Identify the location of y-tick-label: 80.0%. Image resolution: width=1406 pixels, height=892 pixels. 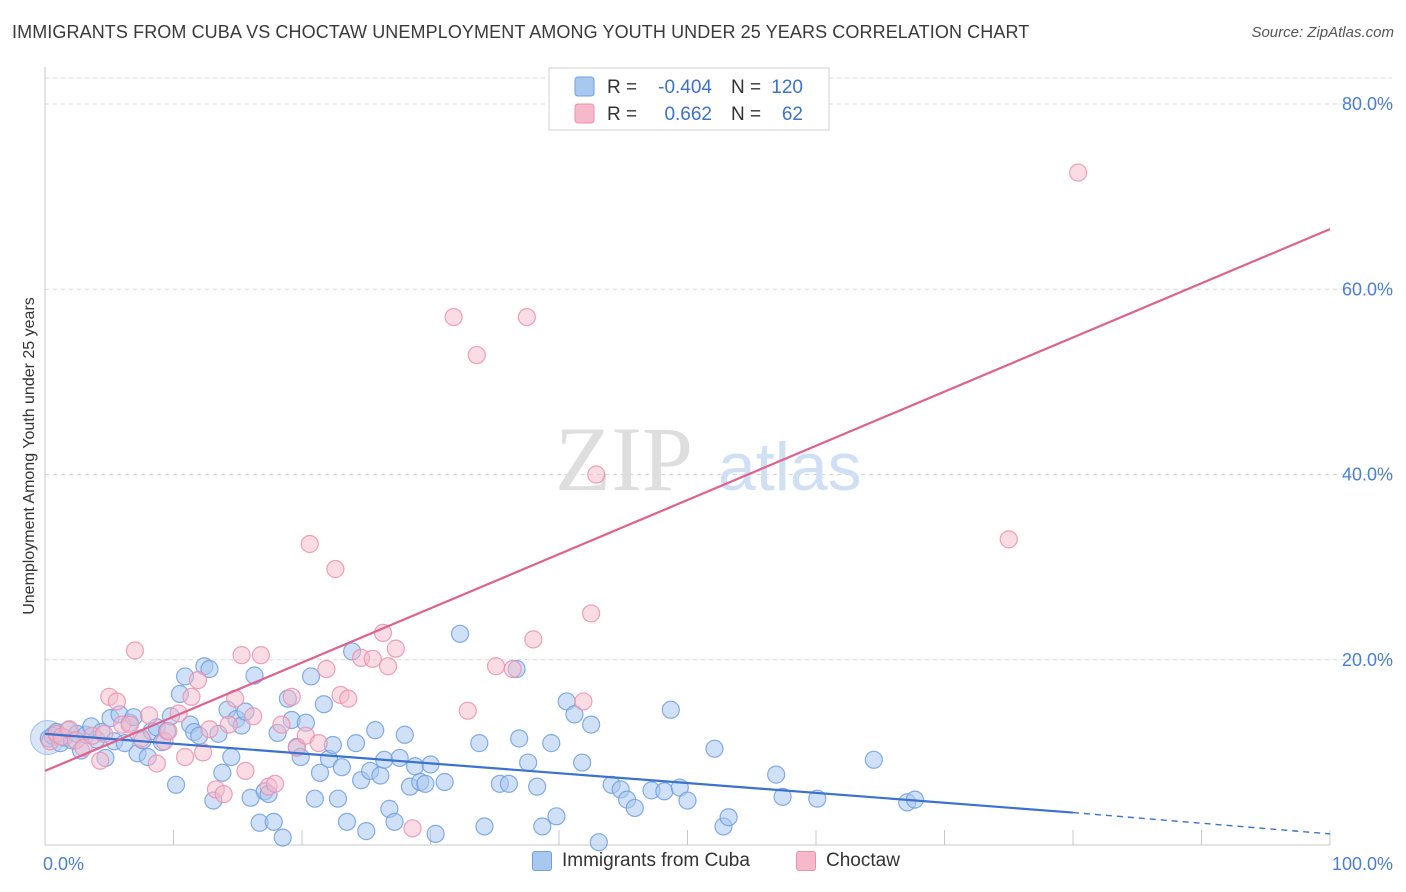
(1367, 104).